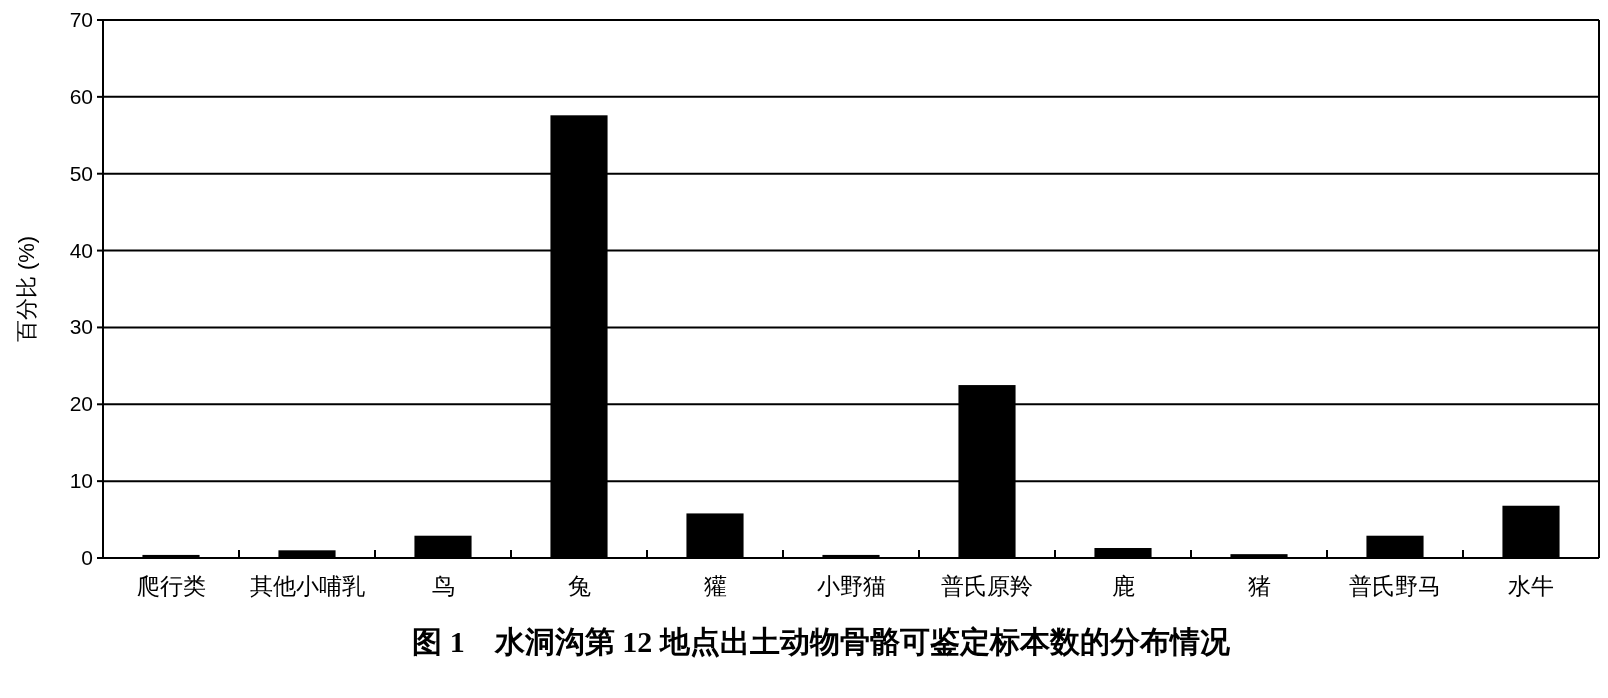  Describe the element at coordinates (81, 404) in the screenshot. I see `y-tick-label: 20` at that location.